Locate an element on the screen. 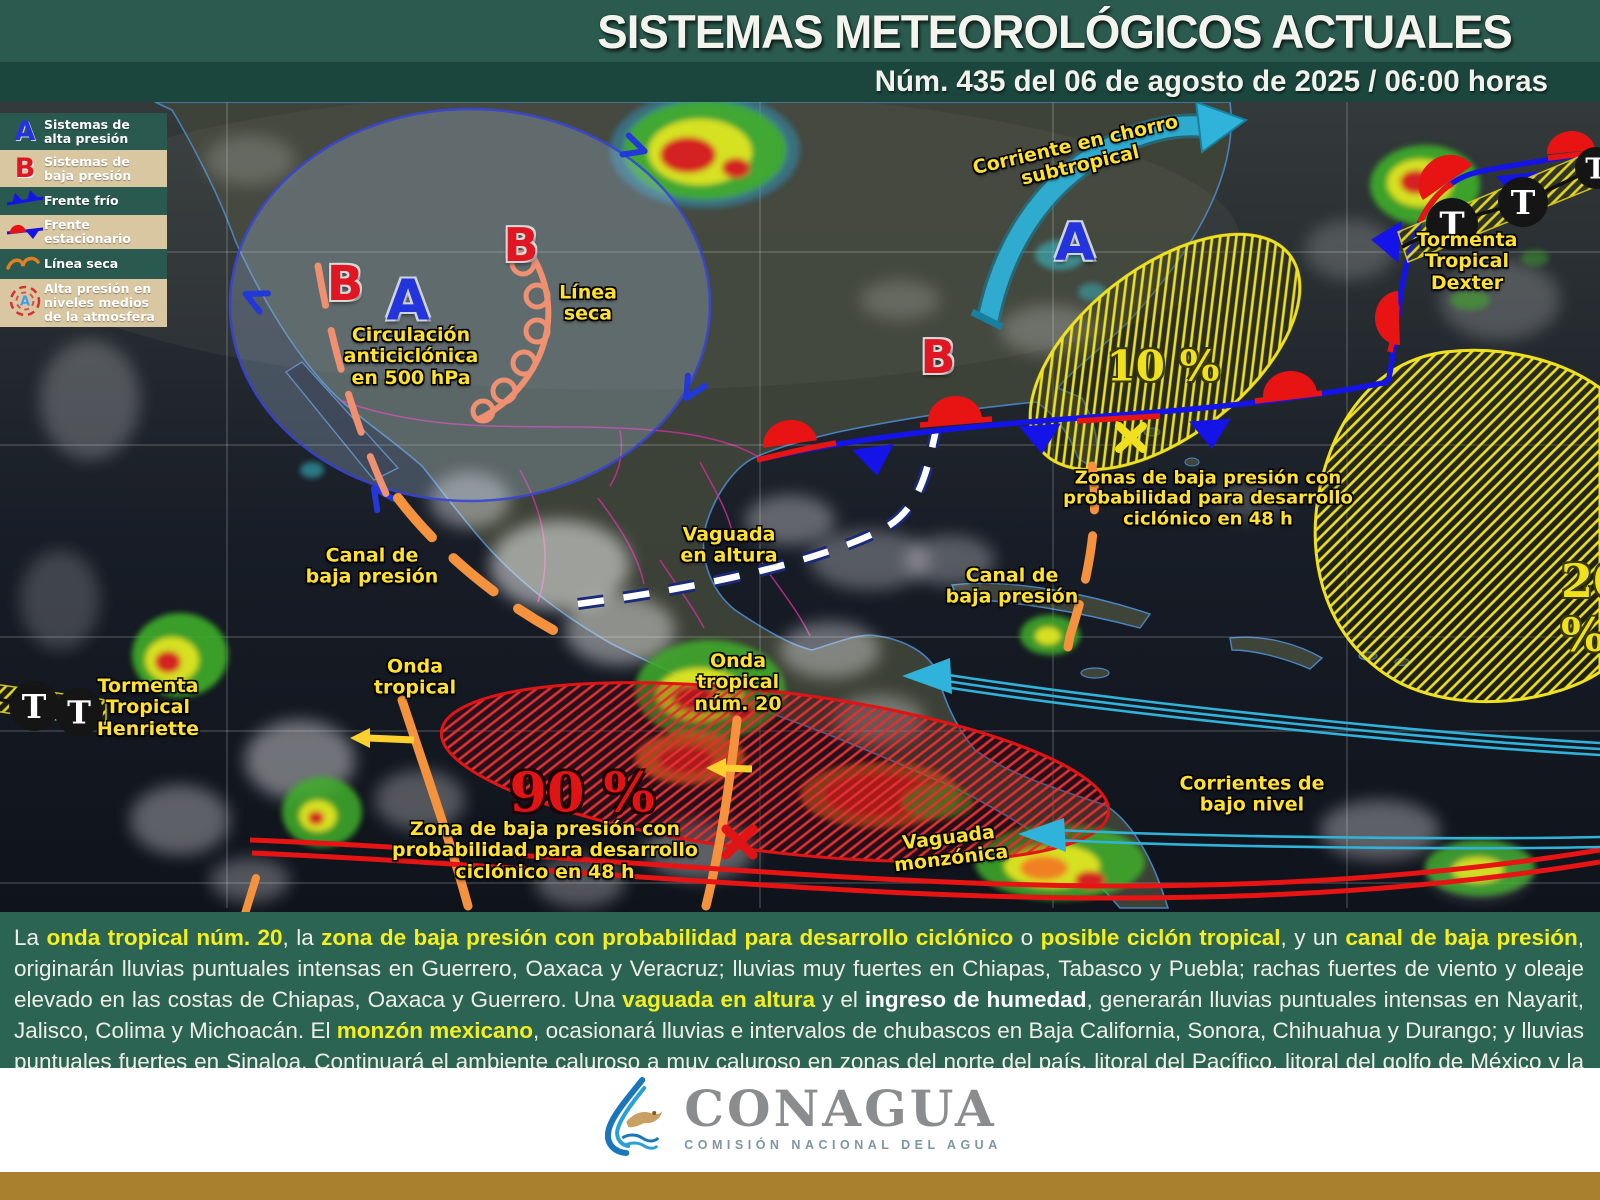  svg-text: A is located at coordinates (25, 302).